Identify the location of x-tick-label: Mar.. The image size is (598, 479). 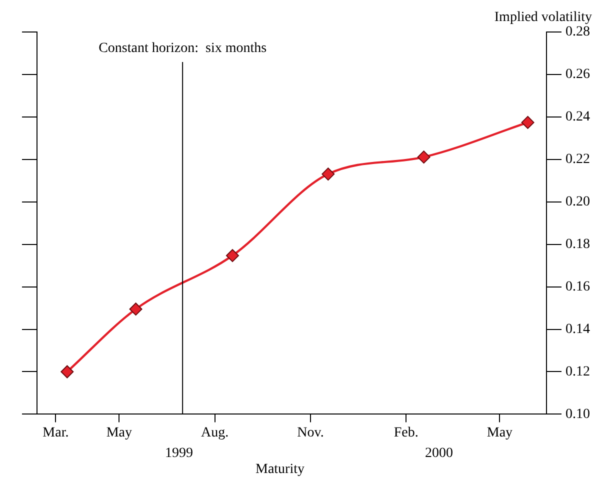
(55, 432).